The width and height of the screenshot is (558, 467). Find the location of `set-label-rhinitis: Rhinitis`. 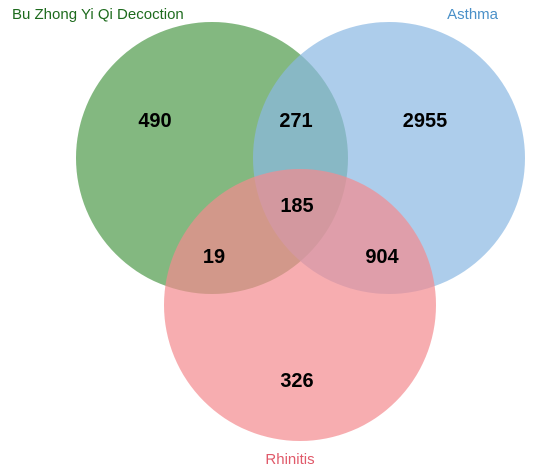

set-label-rhinitis: Rhinitis is located at coordinates (289, 459).